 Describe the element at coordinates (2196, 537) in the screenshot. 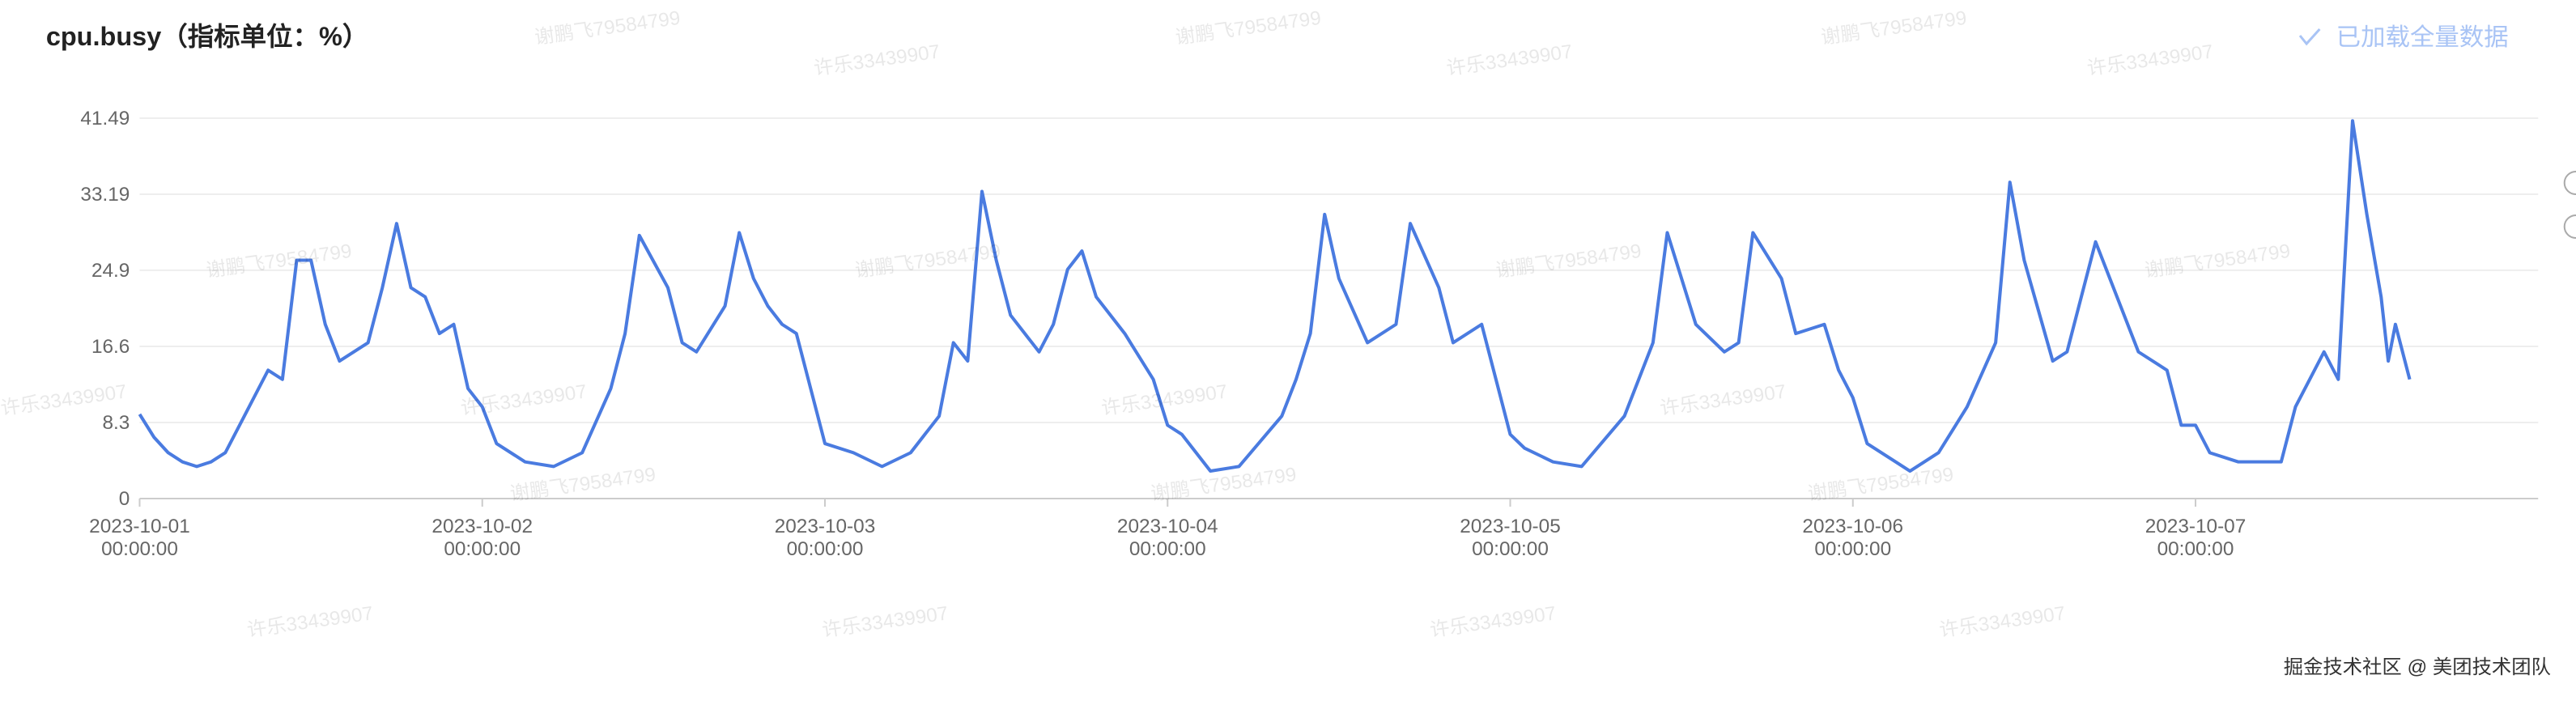

I see `x-tick-label: 2023-10-07 00:00:00` at that location.